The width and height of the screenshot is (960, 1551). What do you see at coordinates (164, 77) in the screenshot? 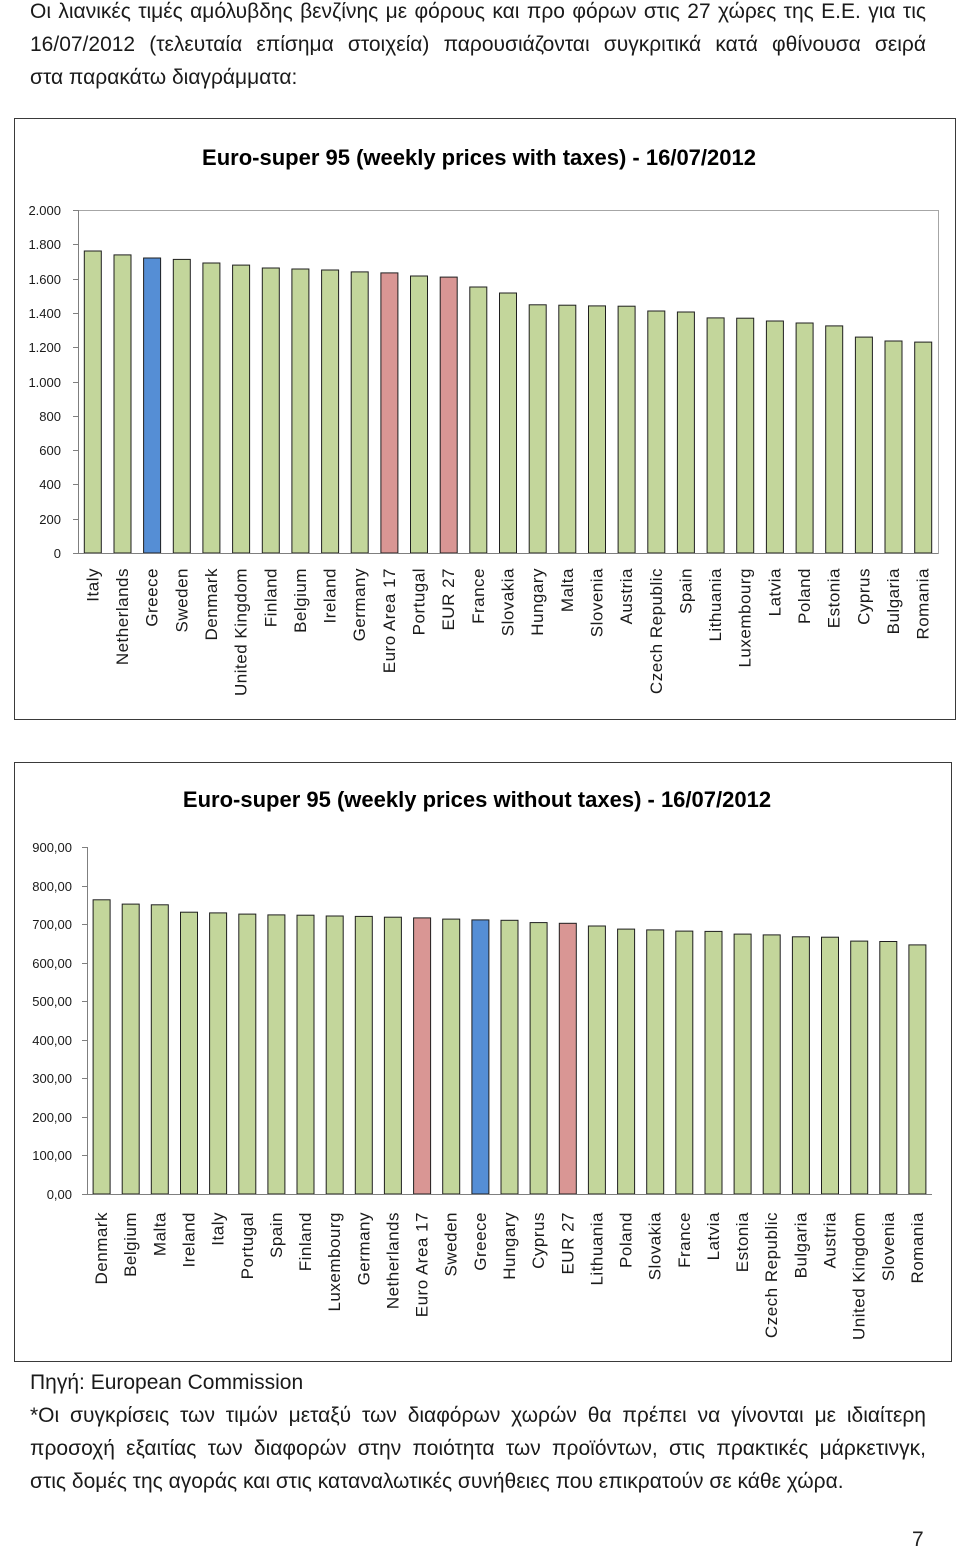
I see `intro-line-3: στα παρακάτω διαγράμματα:` at bounding box center [164, 77].